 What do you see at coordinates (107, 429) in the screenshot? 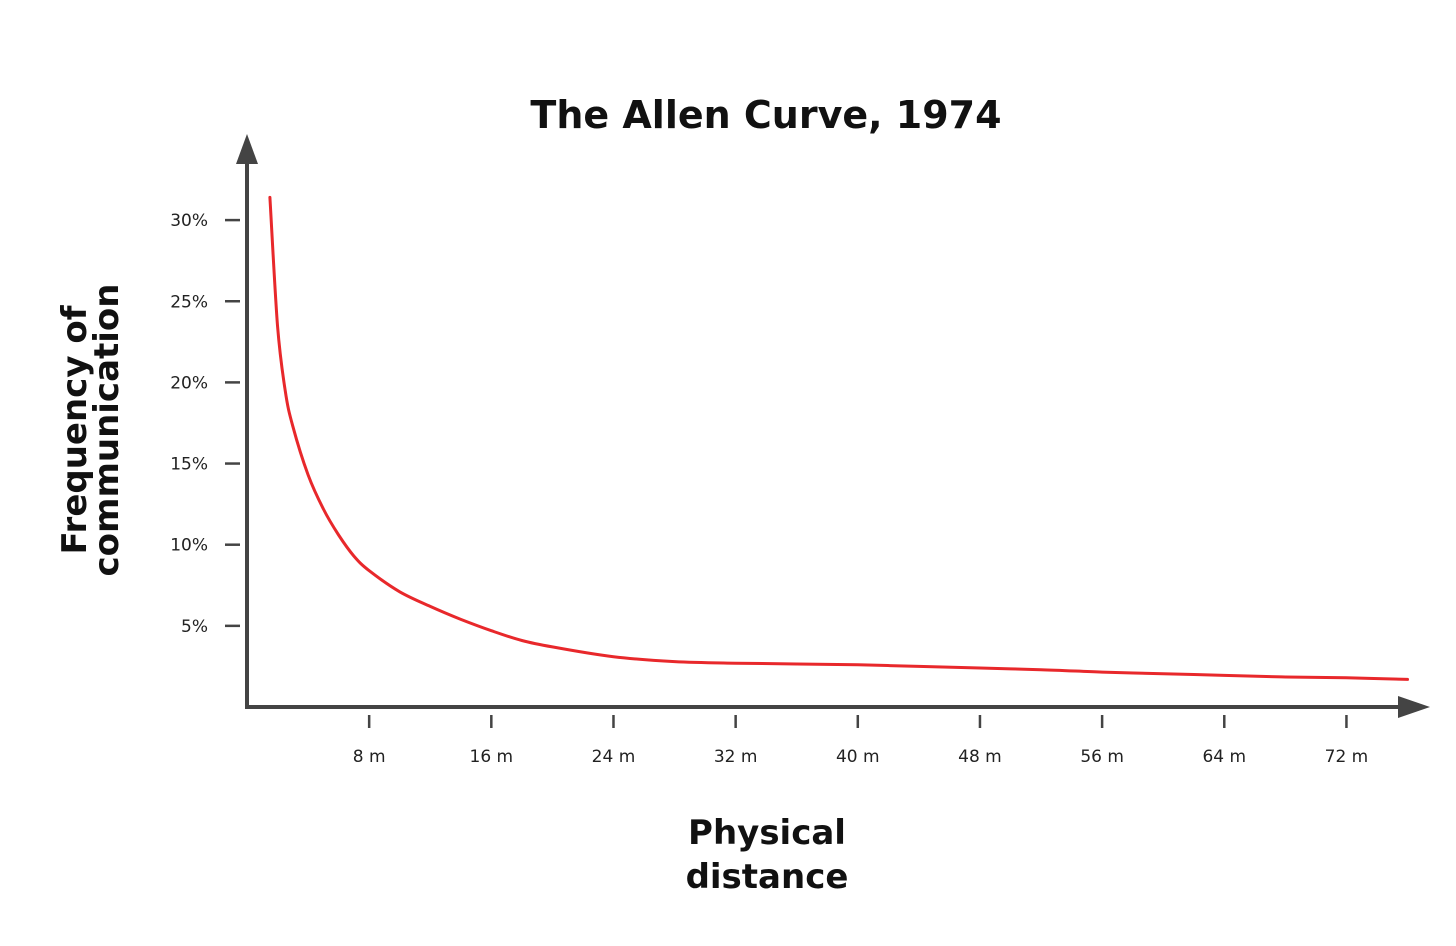
I see `y-axis-label-line-2: communication` at bounding box center [107, 429].